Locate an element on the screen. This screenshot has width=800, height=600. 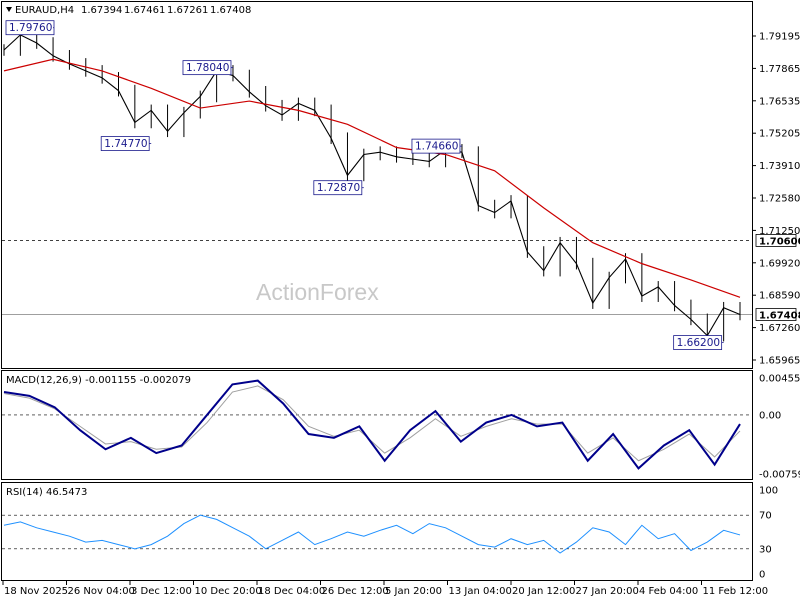
price-y-tick-label: 1.68590 is located at coordinates (779, 296).